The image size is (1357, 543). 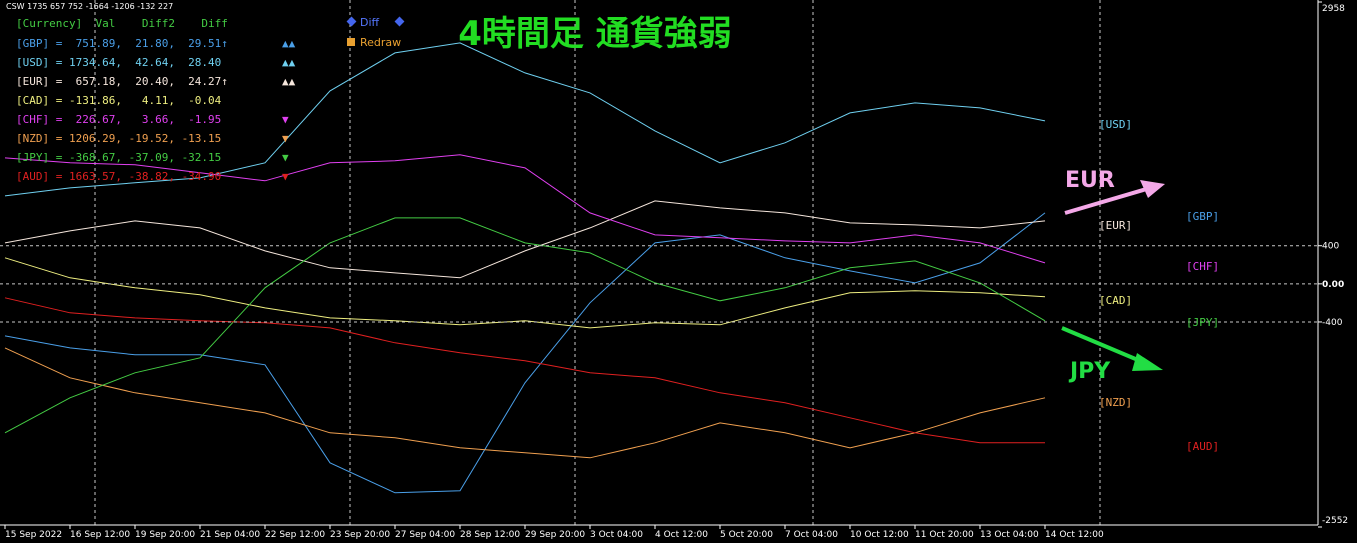 What do you see at coordinates (1115, 124) in the screenshot?
I see `series-label: [USD]` at bounding box center [1115, 124].